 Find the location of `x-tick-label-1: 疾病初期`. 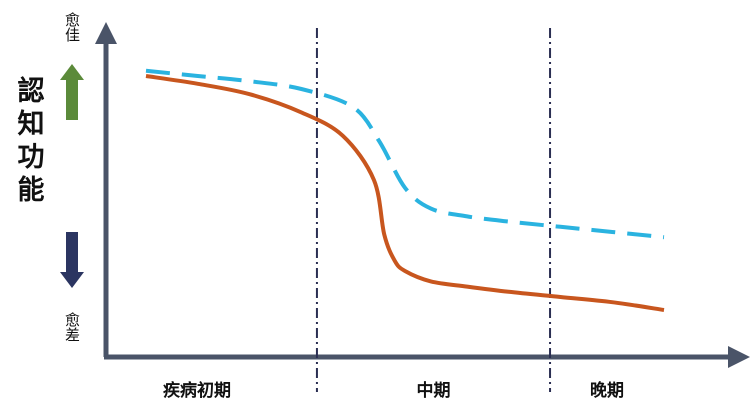

x-tick-label-1: 疾病初期 is located at coordinates (197, 390).